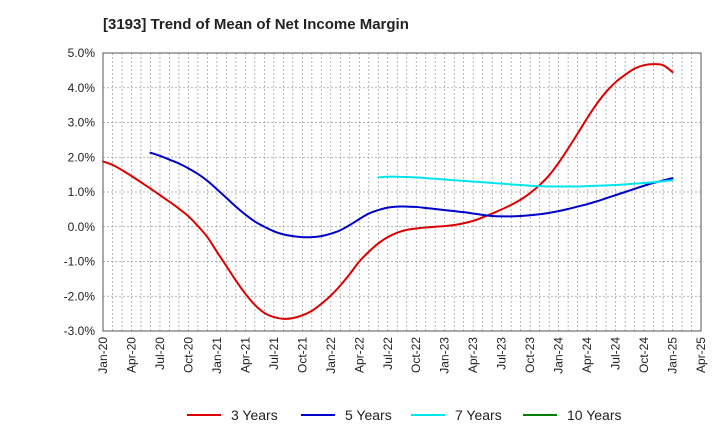 The image size is (720, 440). Describe the element at coordinates (701, 355) in the screenshot. I see `x-tick-label: Apr-25` at that location.